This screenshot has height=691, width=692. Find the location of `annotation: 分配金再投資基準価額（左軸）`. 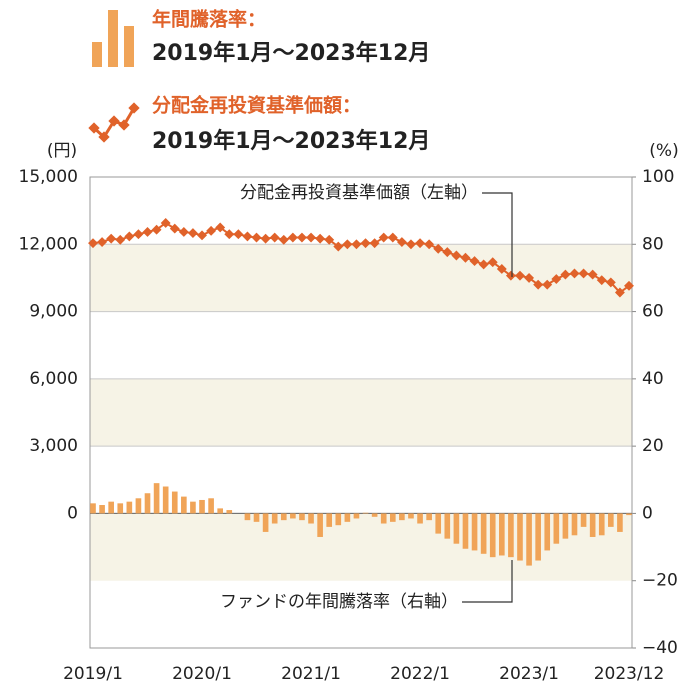

annotation: 分配金再投資基準価額（左軸） is located at coordinates (359, 193).